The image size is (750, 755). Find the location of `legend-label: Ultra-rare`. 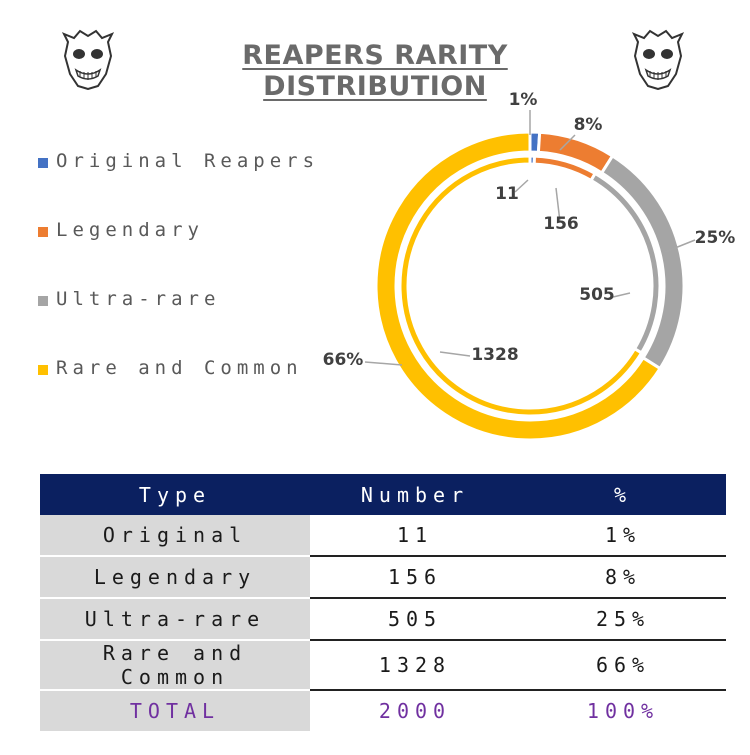

legend-label: Ultra-rare is located at coordinates (138, 299).